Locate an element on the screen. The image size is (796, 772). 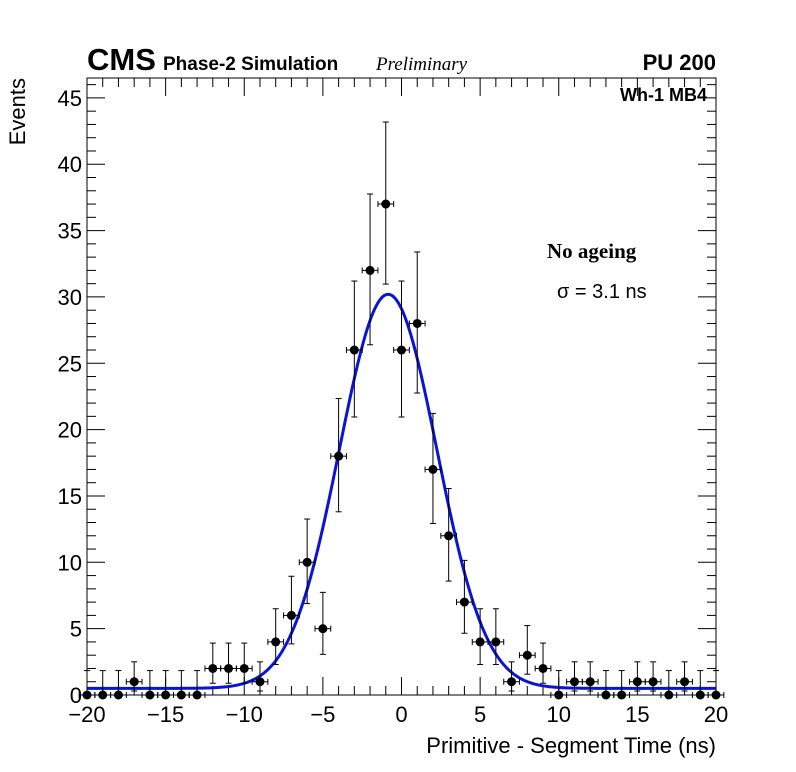
x-tick-label: −5 is located at coordinates (322, 714).